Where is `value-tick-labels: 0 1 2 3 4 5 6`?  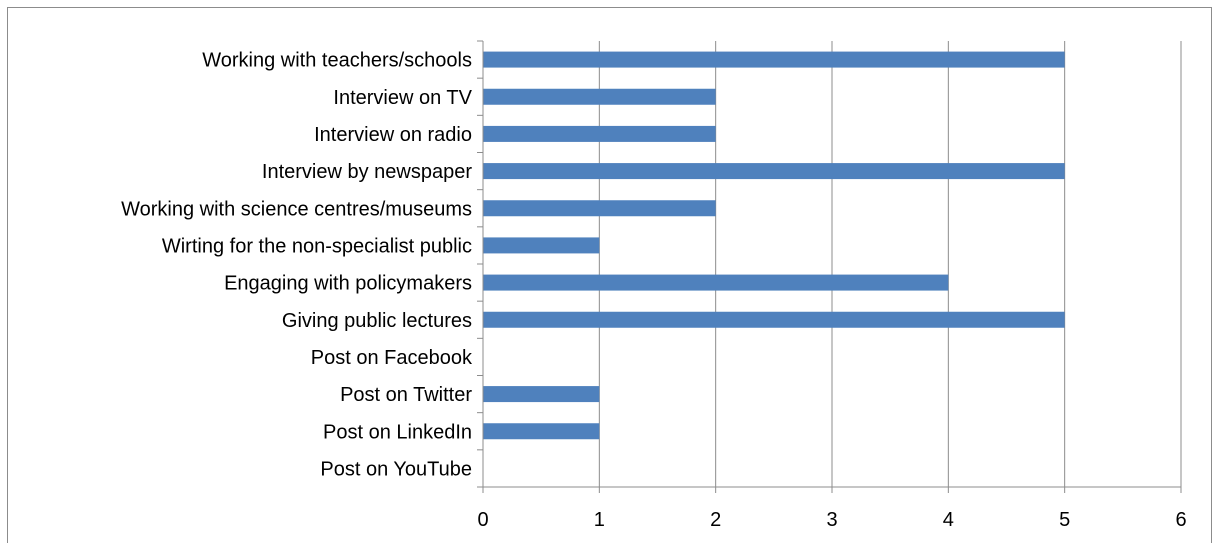
value-tick-labels: 0 1 2 3 4 5 6 is located at coordinates (831, 520).